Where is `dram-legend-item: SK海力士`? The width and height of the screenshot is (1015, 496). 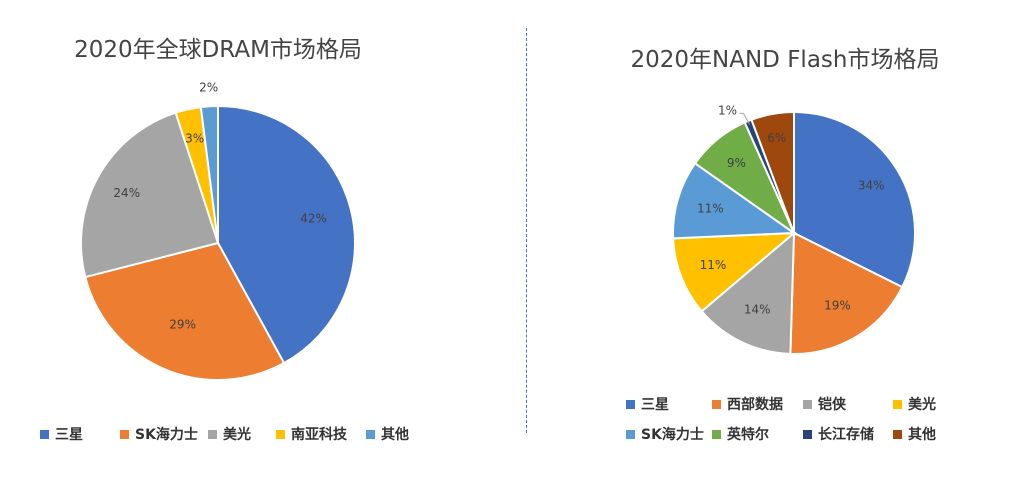 dram-legend-item: SK海力士 is located at coordinates (159, 434).